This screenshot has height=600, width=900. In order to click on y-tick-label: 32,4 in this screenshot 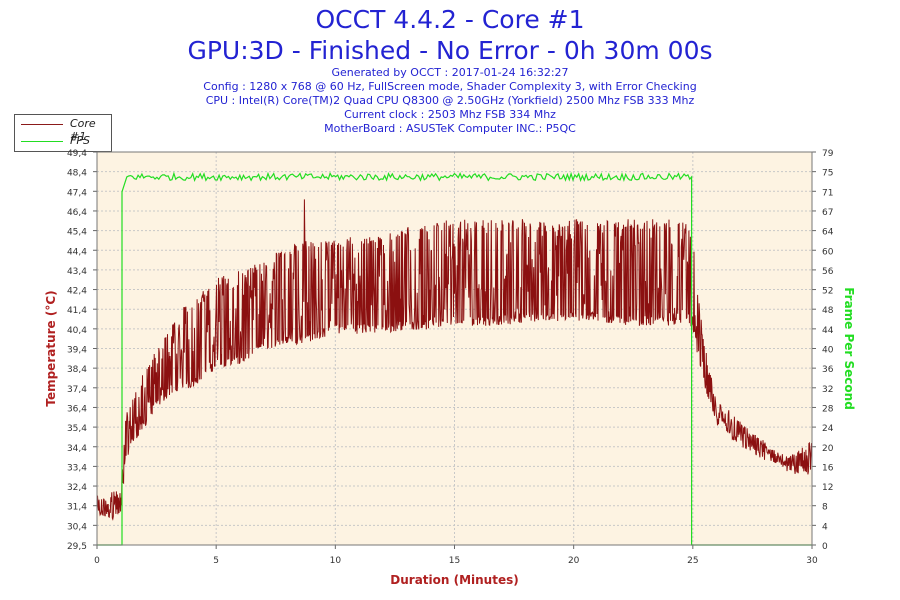, I will do `click(77, 488)`.